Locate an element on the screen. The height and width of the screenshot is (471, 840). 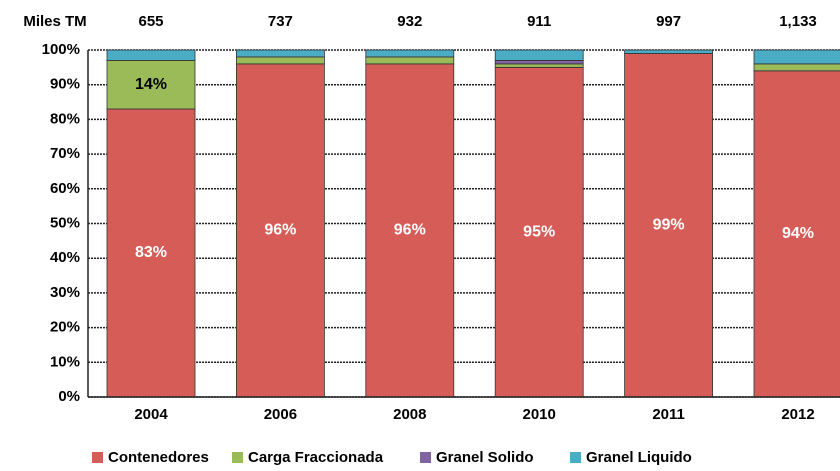
y-tick-label: 10% is located at coordinates (65, 361).